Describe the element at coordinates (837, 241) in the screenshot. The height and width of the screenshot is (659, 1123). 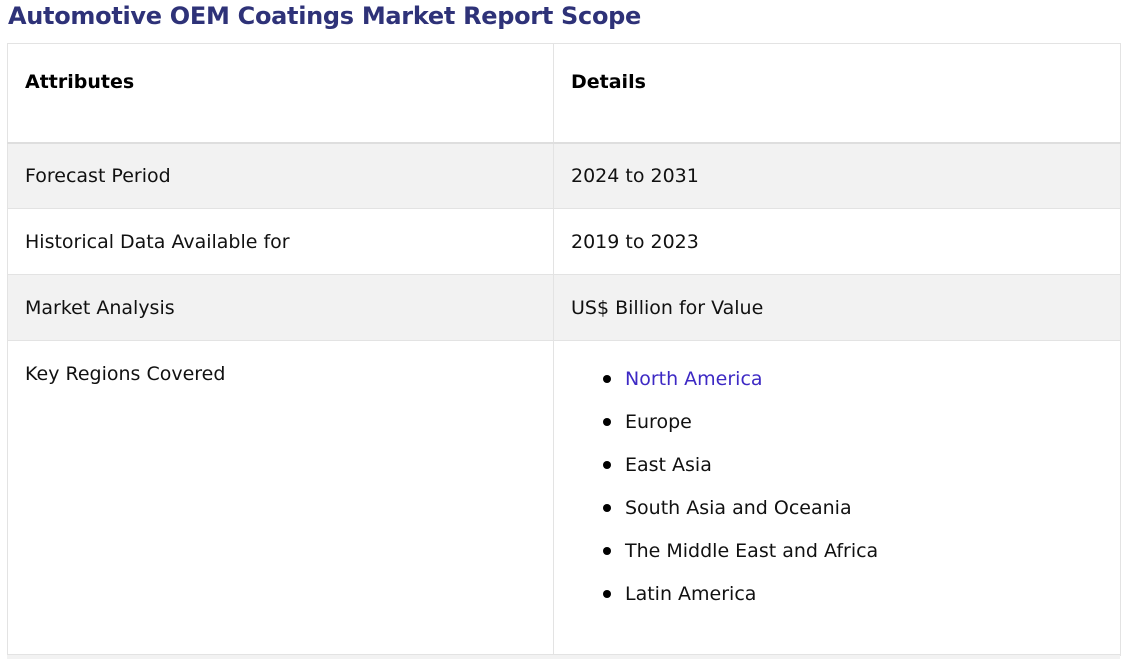
I see `details-cell: 2019 to 2023` at that location.